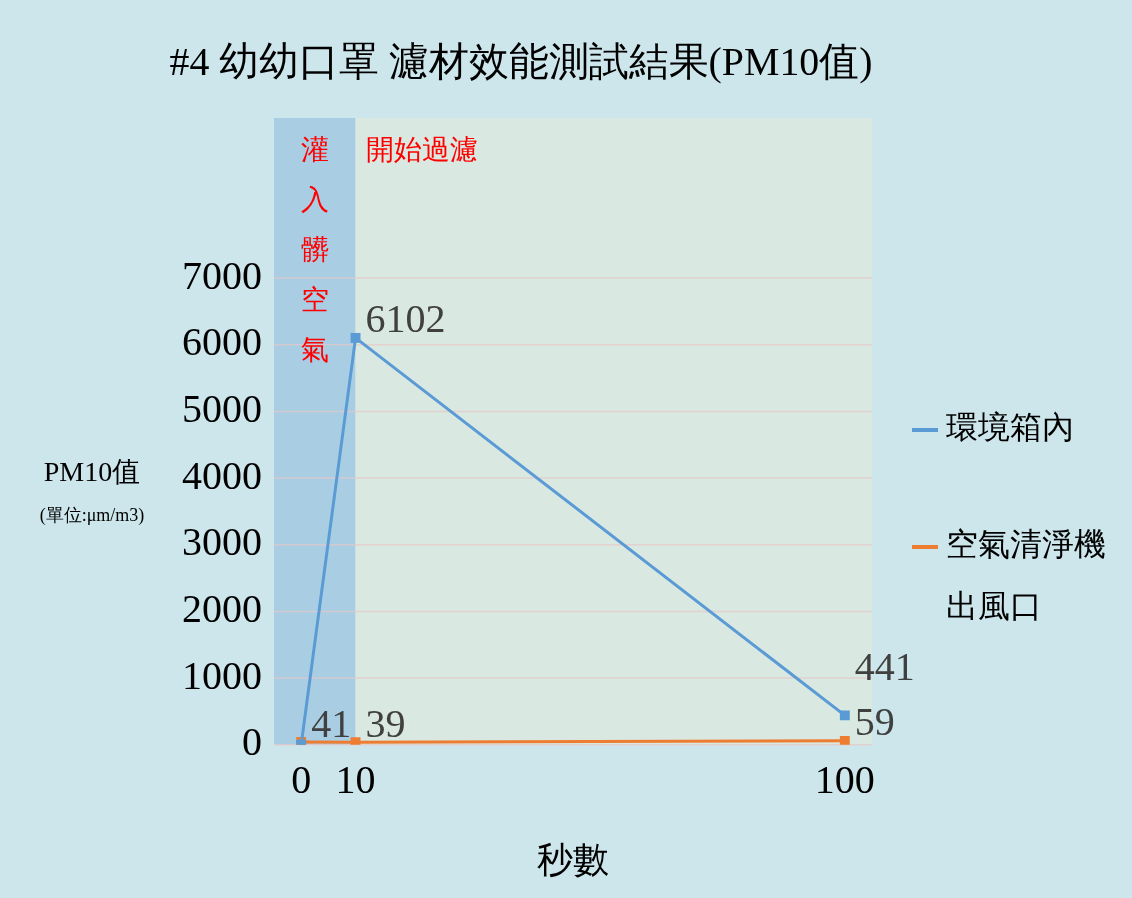  Describe the element at coordinates (92, 491) in the screenshot. I see `y-axis-title: PM10值 (單位:μm/m3)` at that location.